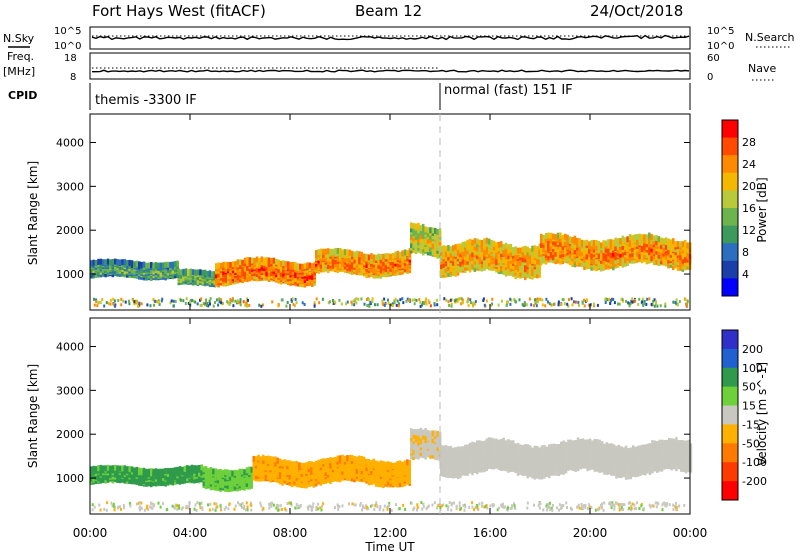 The width and height of the screenshot is (800, 554). What do you see at coordinates (67, 31) in the screenshot?
I see `noise-tick-high: 10^5` at bounding box center [67, 31].